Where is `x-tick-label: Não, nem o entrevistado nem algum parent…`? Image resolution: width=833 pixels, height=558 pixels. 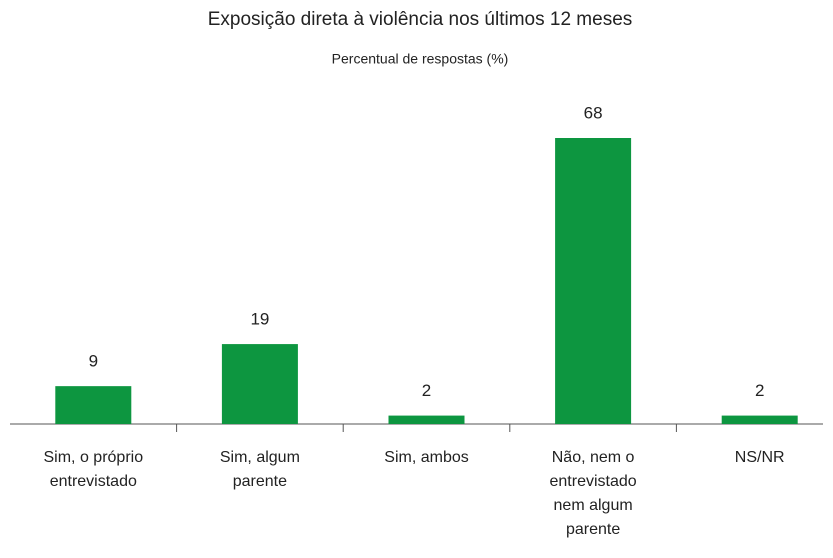 x-tick-label: Não, nem o entrevistado nem algum parent… is located at coordinates (593, 493).